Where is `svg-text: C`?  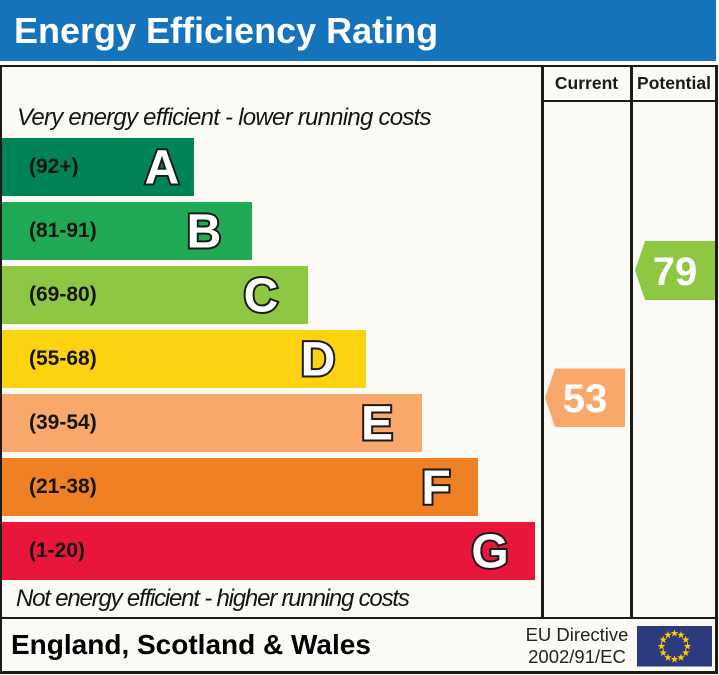
svg-text: C is located at coordinates (261, 296).